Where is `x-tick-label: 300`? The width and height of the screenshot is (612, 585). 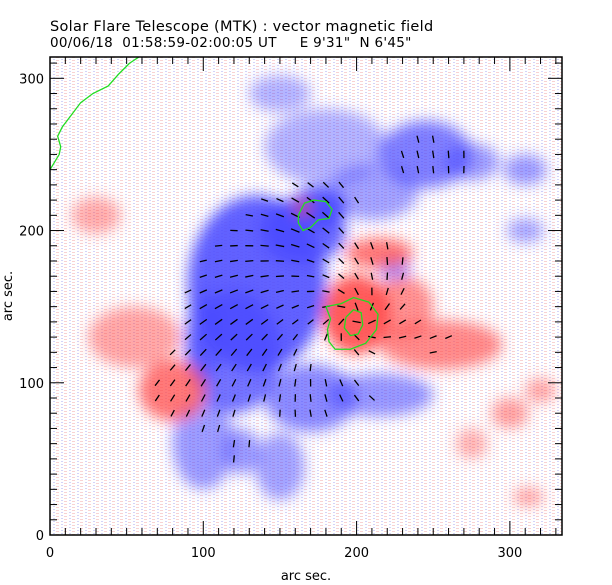
x-tick-label: 300 is located at coordinates (509, 553).